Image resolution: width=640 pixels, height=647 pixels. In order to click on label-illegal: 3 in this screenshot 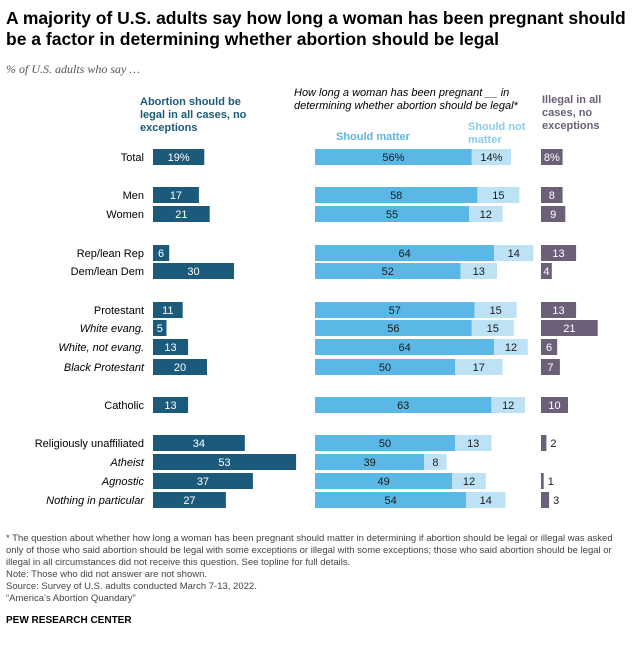, I will do `click(556, 501)`.